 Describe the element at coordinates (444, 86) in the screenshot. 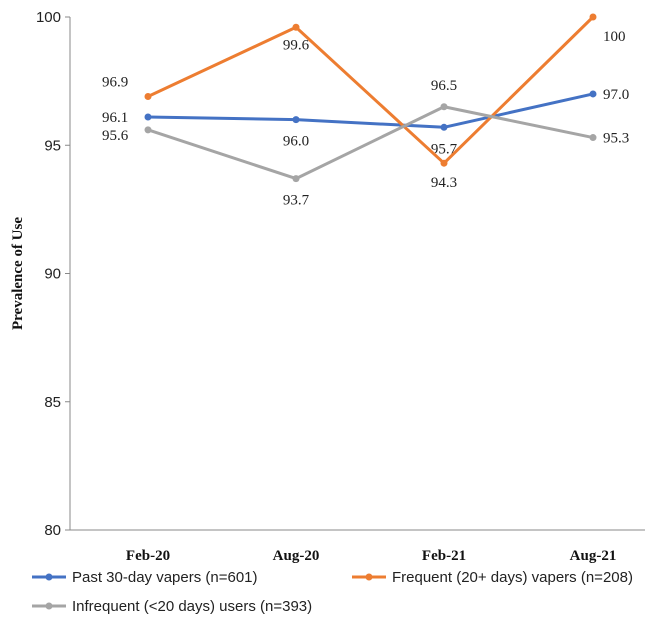

I see `data-label: 96.5` at that location.